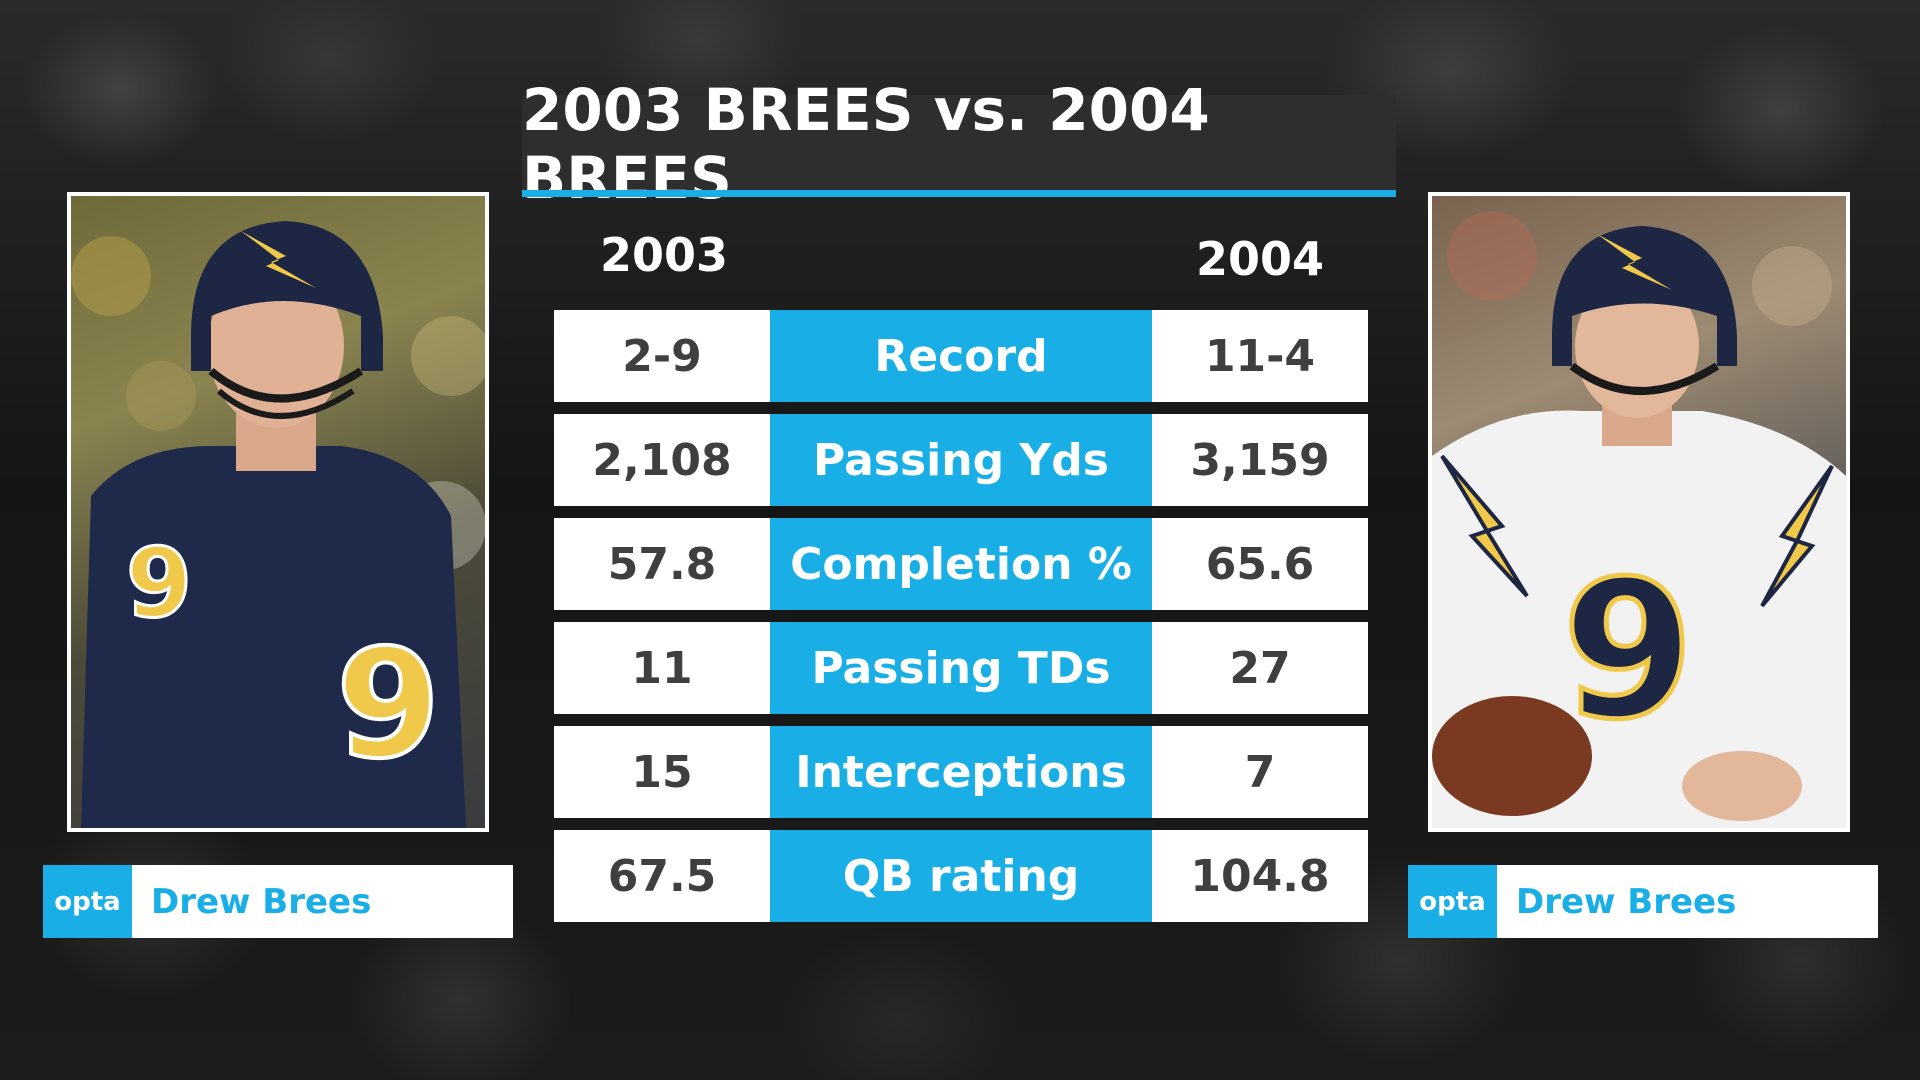 This screenshot has height=1080, width=1920. Describe the element at coordinates (278, 524) in the screenshot. I see `player-illustration: 9 9` at that location.